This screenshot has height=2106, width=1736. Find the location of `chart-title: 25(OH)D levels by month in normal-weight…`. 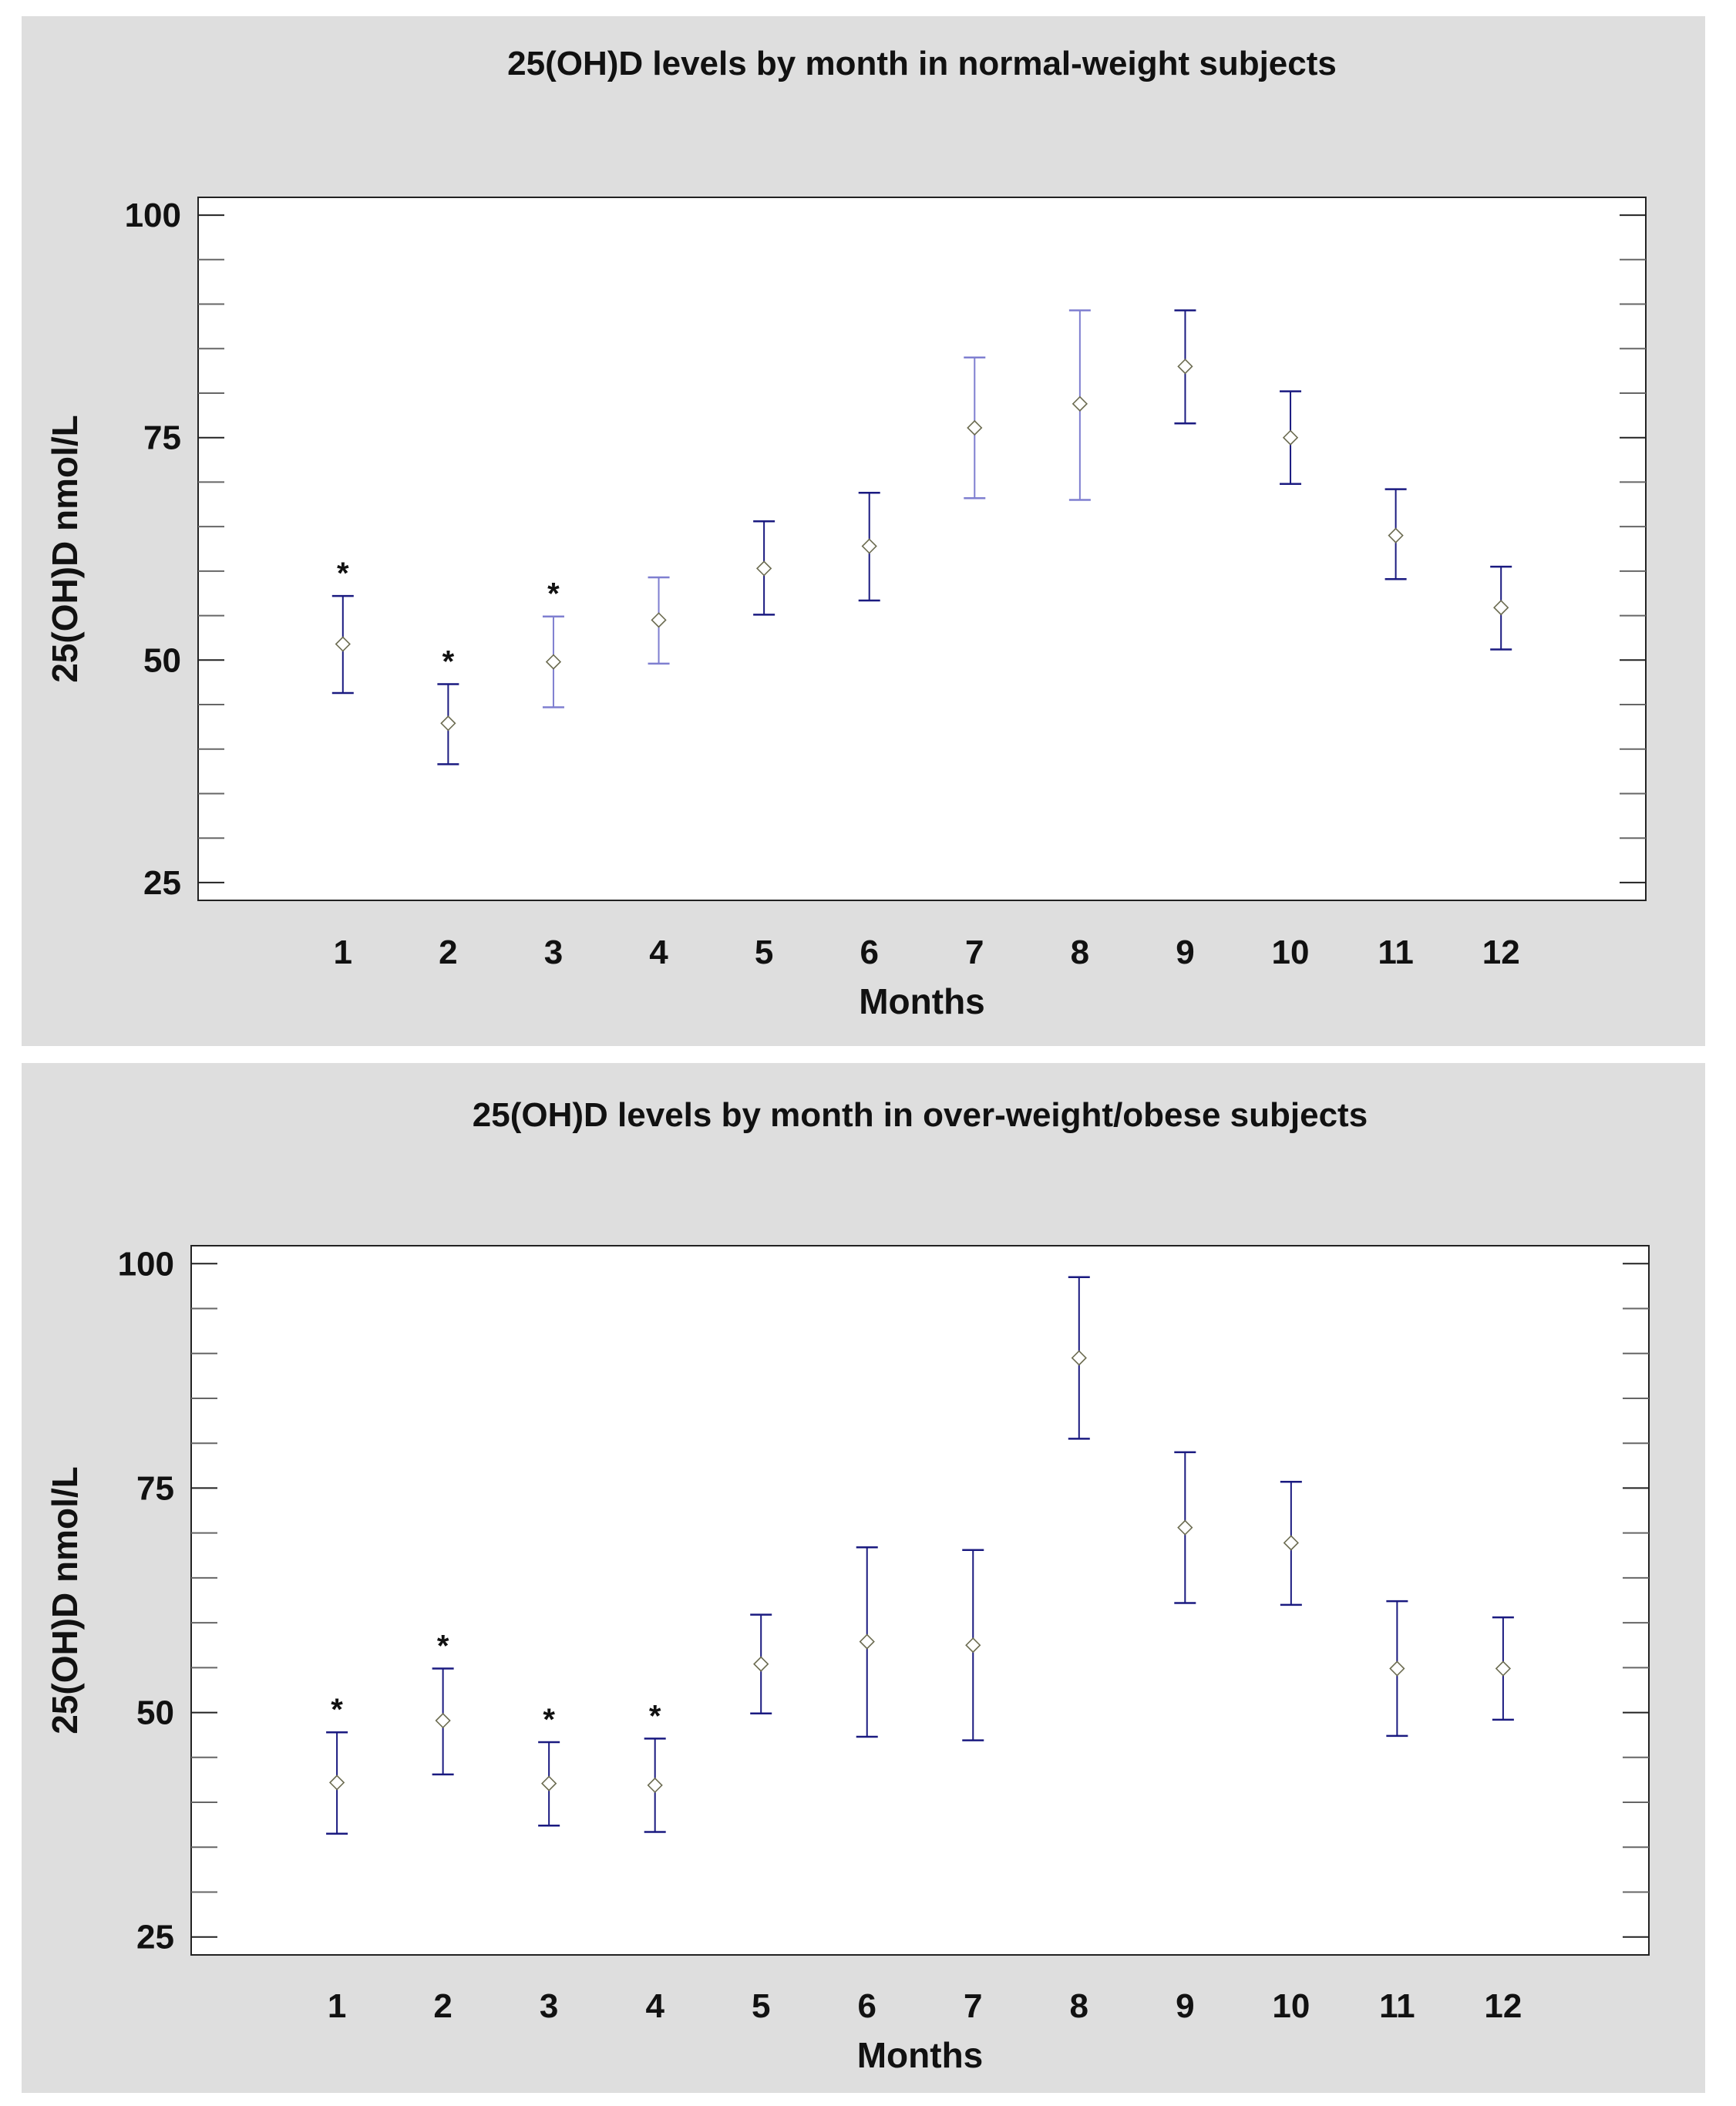

chart-title: 25(OH)D levels by month in normal-weight… is located at coordinates (922, 63).